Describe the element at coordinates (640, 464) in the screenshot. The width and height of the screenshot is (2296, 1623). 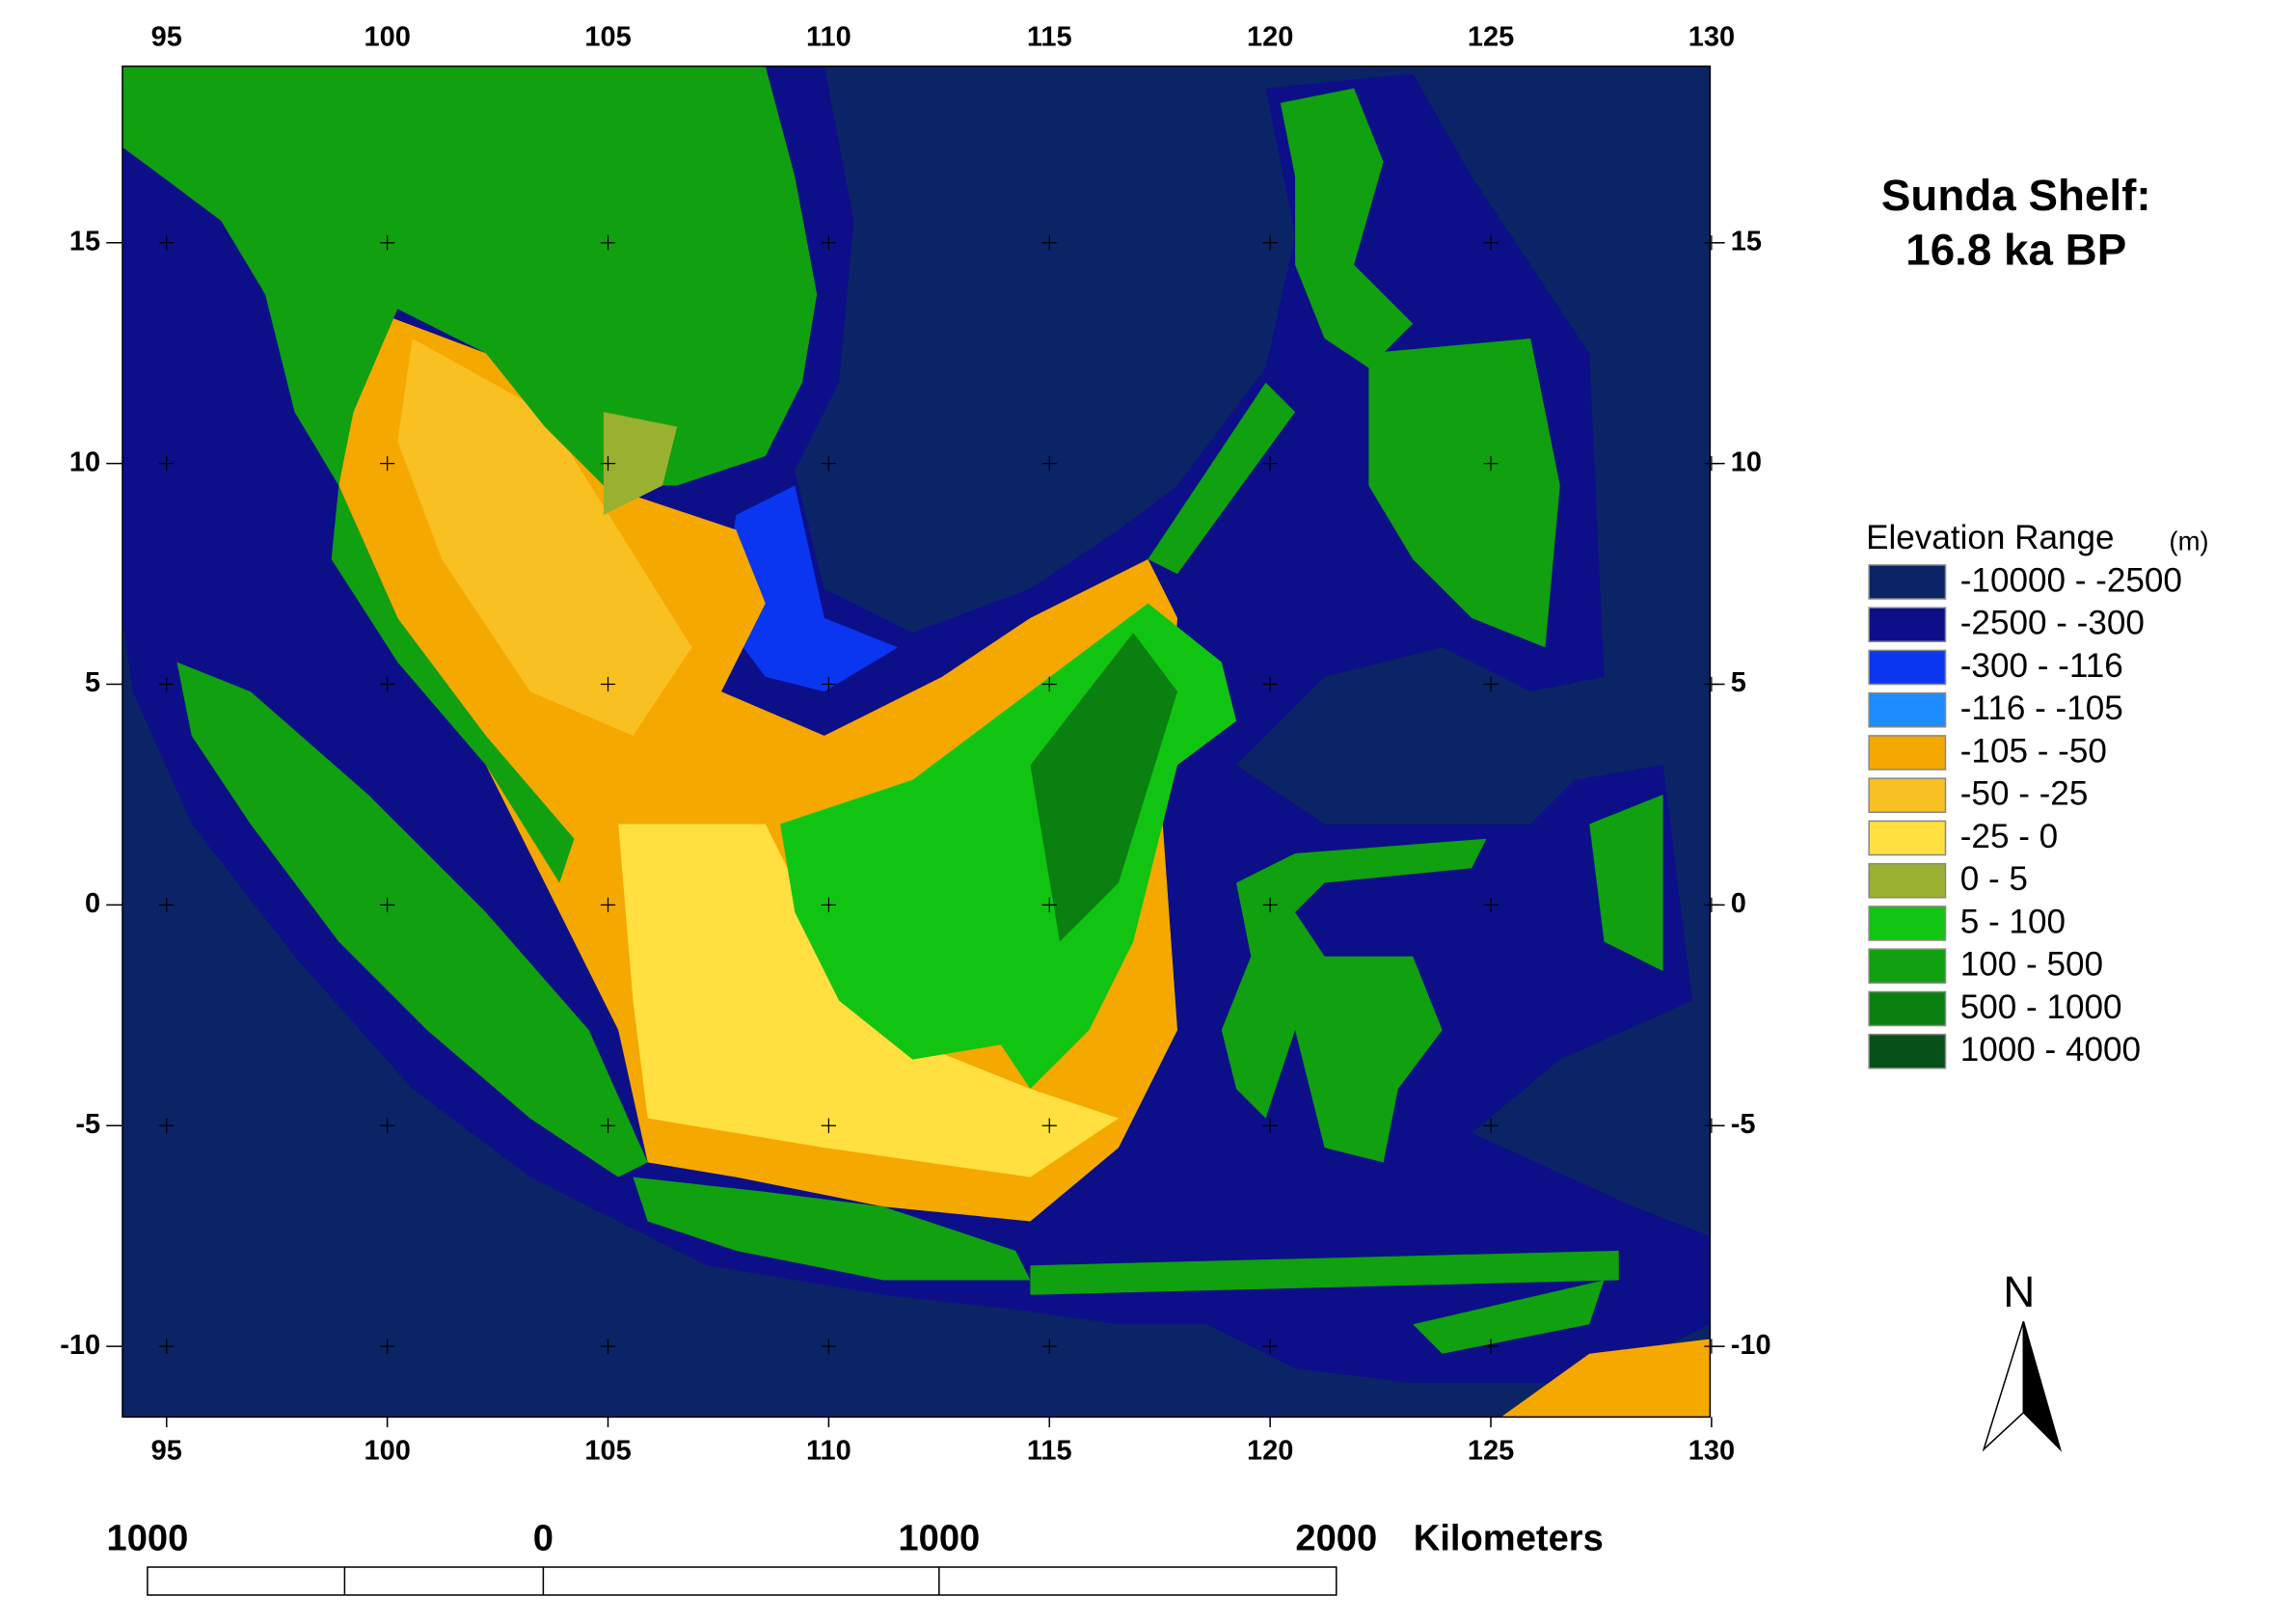
I see `delta` at that location.